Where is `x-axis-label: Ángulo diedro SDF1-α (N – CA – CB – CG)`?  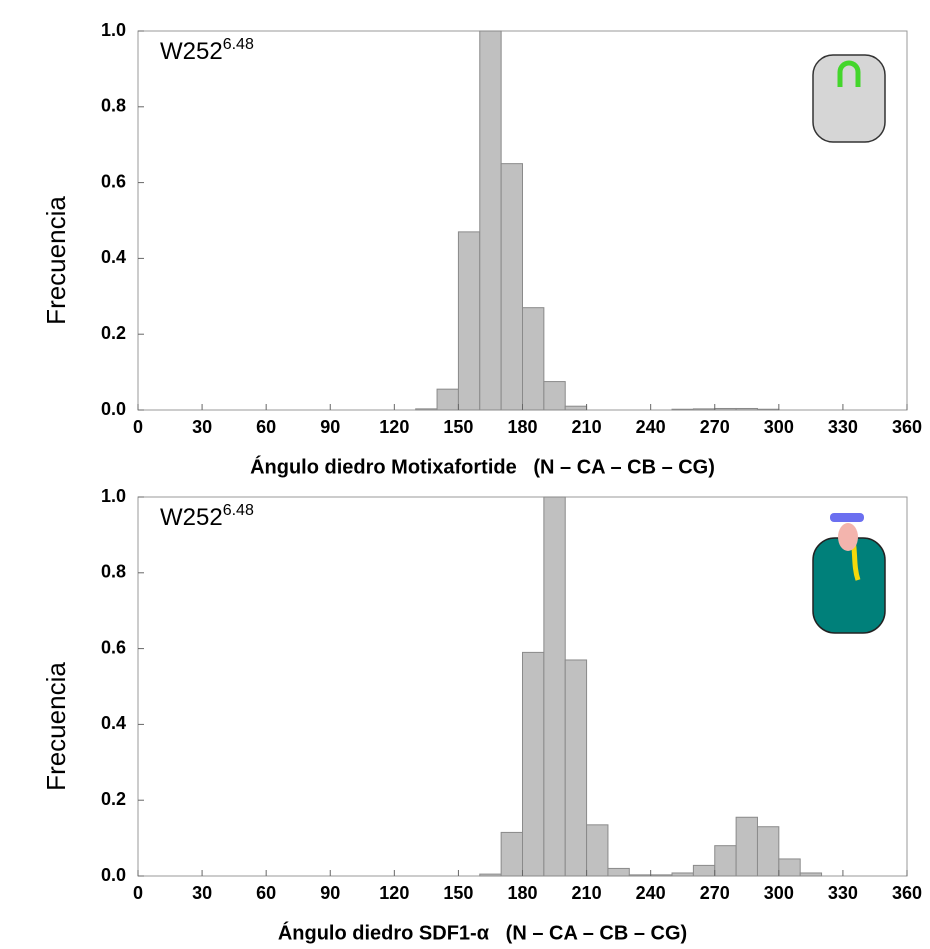 x-axis-label: Ángulo diedro SDF1-α (N – CA – CB – CG) is located at coordinates (482, 932).